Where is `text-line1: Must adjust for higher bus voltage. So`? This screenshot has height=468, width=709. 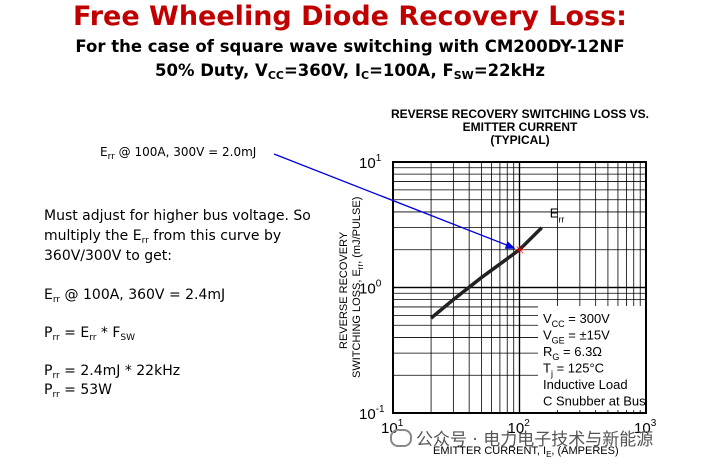
text-line1: Must adjust for higher bus voltage. So is located at coordinates (177, 216).